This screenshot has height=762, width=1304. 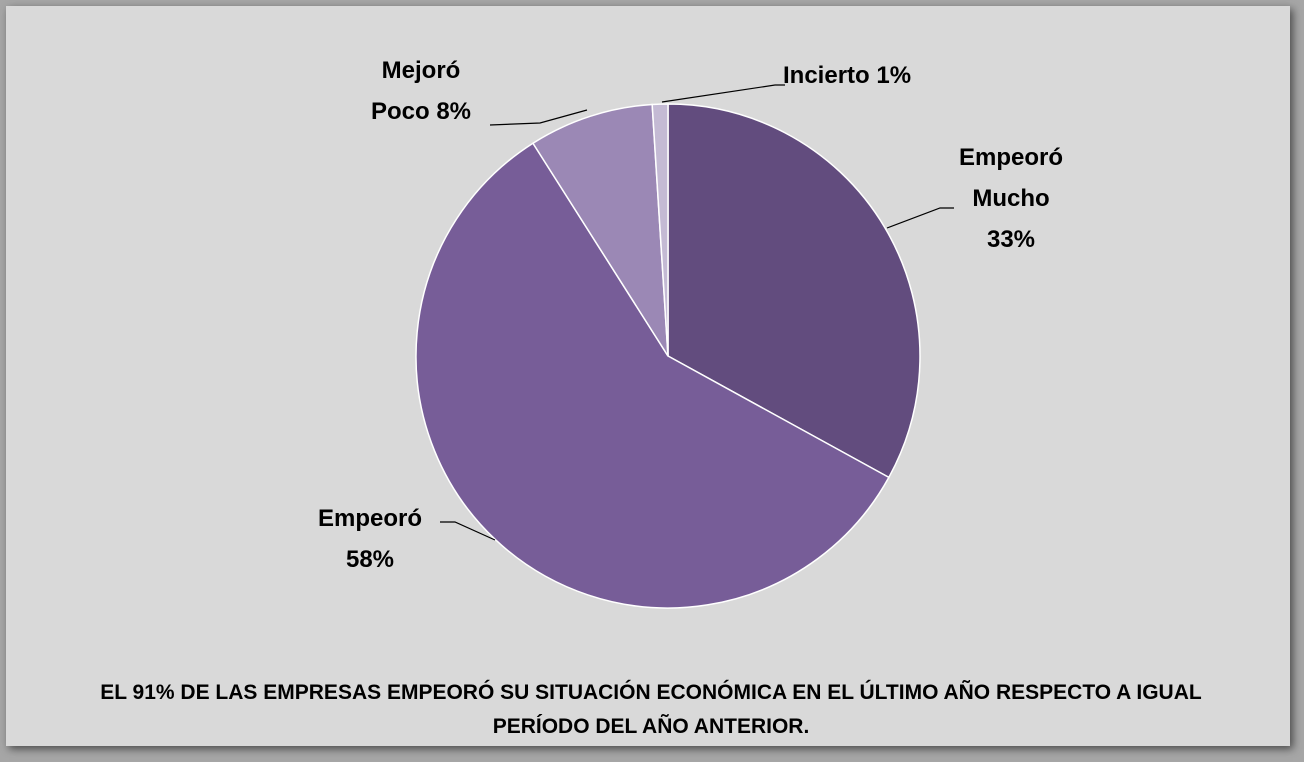 I want to click on category-label: Empeoró Mucho, so click(x=1010, y=178).